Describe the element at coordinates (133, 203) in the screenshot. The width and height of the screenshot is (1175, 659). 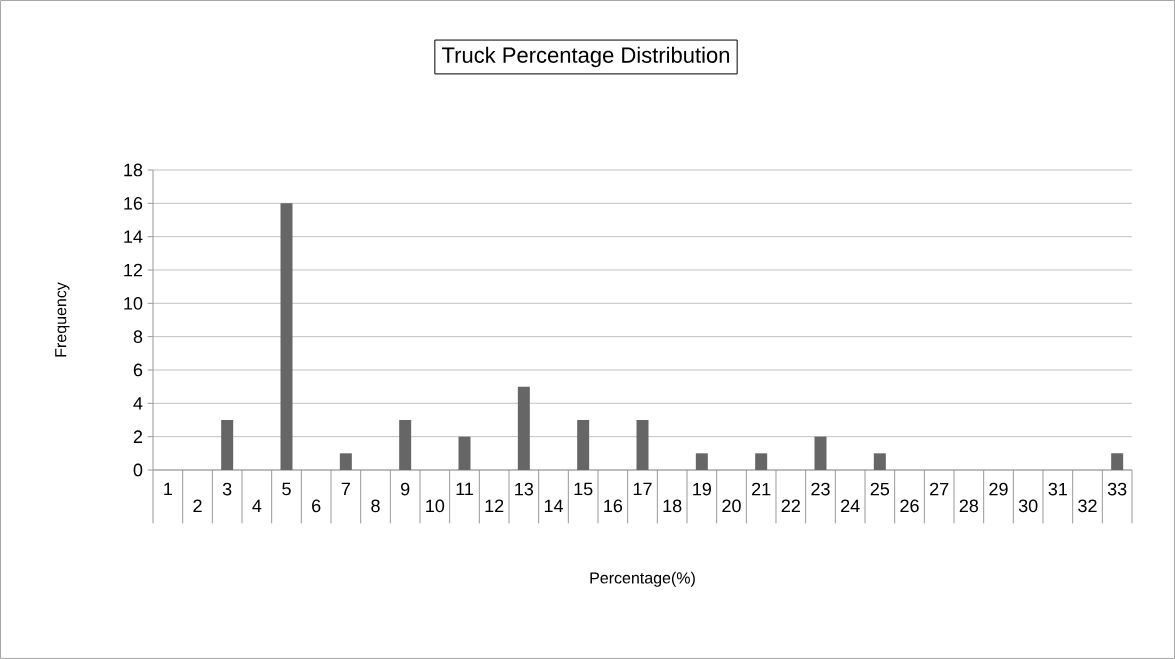
I see `y-tick-label: 16` at that location.